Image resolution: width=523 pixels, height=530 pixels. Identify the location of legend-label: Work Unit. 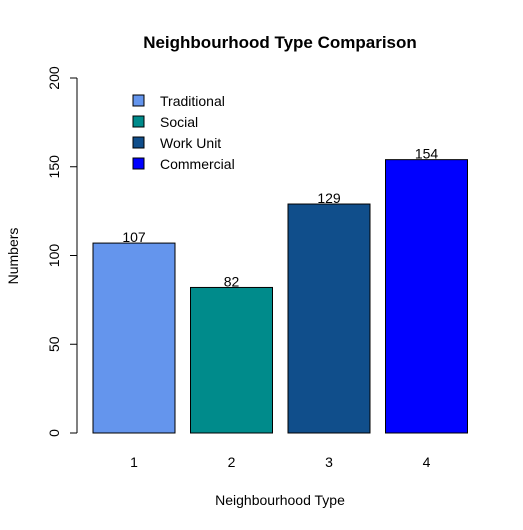
(190, 143).